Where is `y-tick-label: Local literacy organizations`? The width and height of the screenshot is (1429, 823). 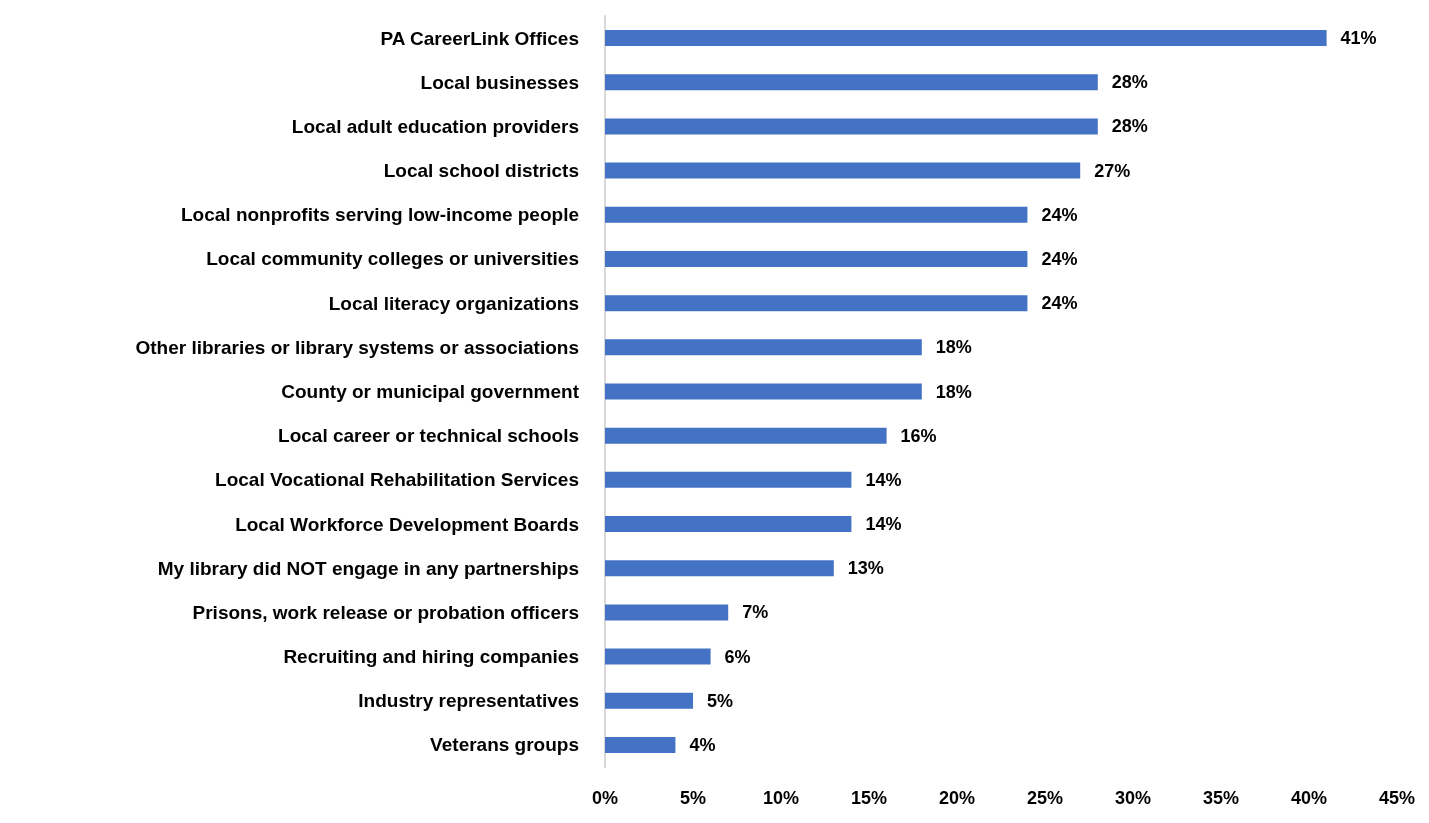
y-tick-label: Local literacy organizations is located at coordinates (453, 303).